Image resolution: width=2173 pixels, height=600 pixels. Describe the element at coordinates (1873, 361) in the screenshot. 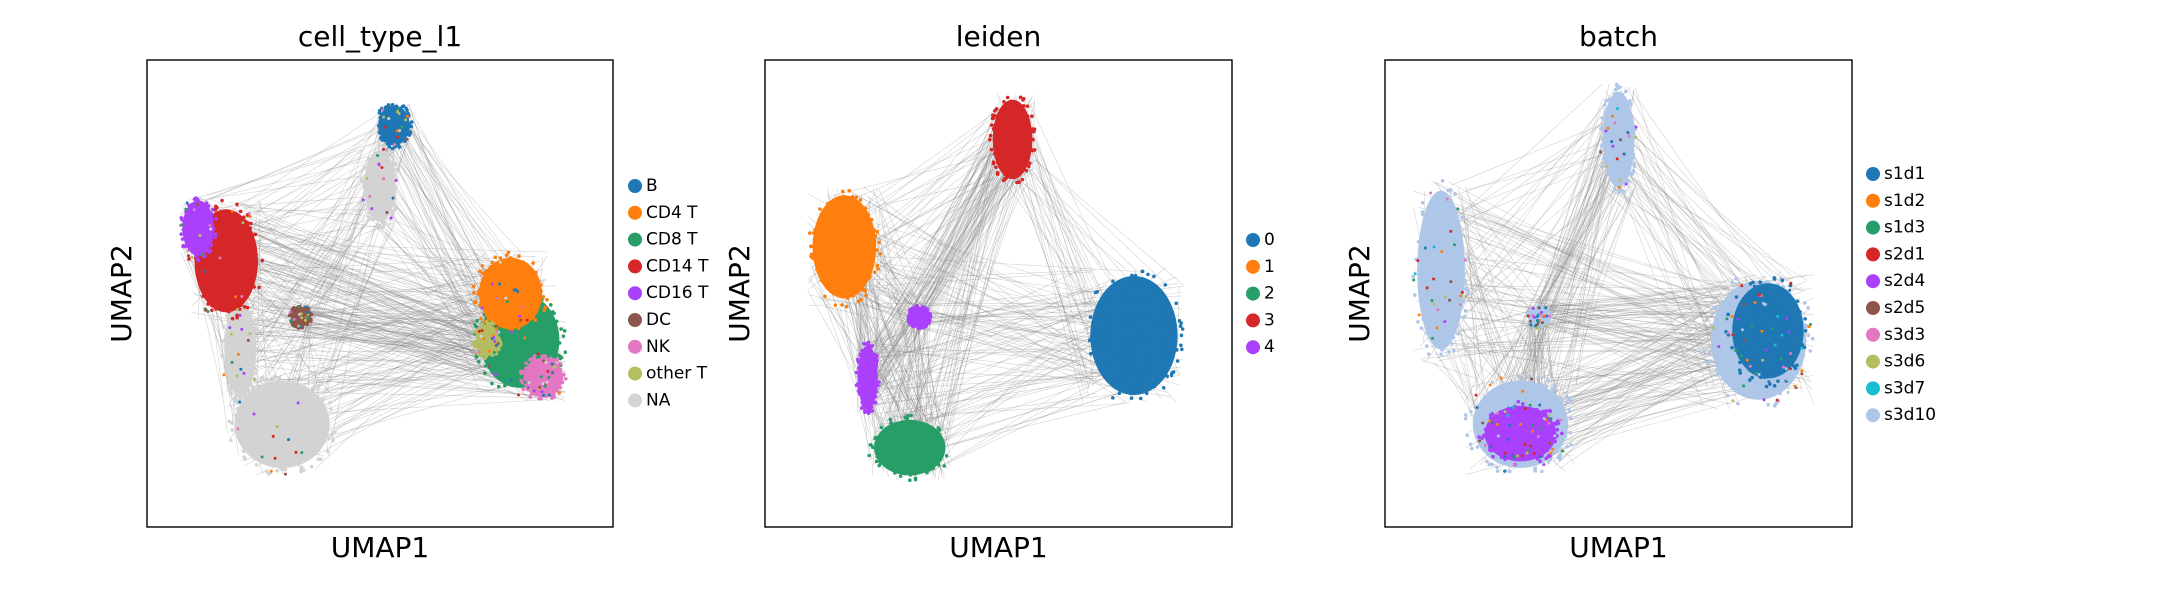

I see `legend-marker` at that location.